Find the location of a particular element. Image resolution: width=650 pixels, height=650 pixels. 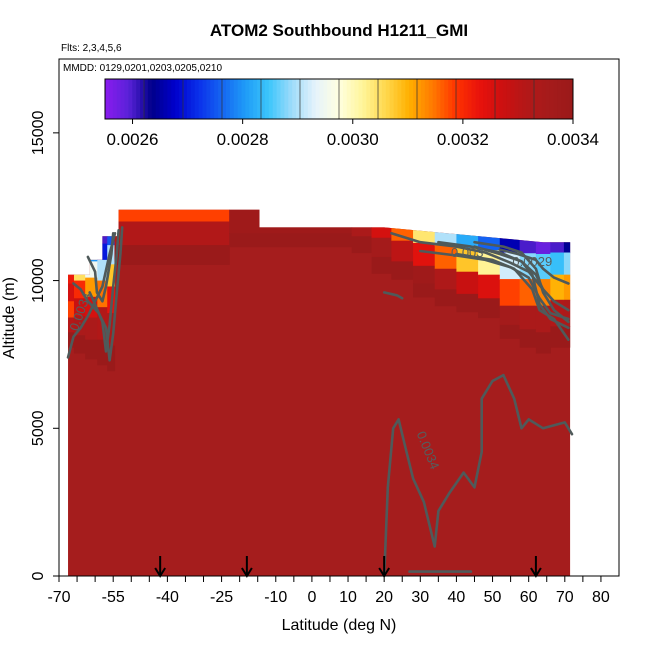

chart-title: ATOM2 Southbound H1211_GMI is located at coordinates (339, 30).